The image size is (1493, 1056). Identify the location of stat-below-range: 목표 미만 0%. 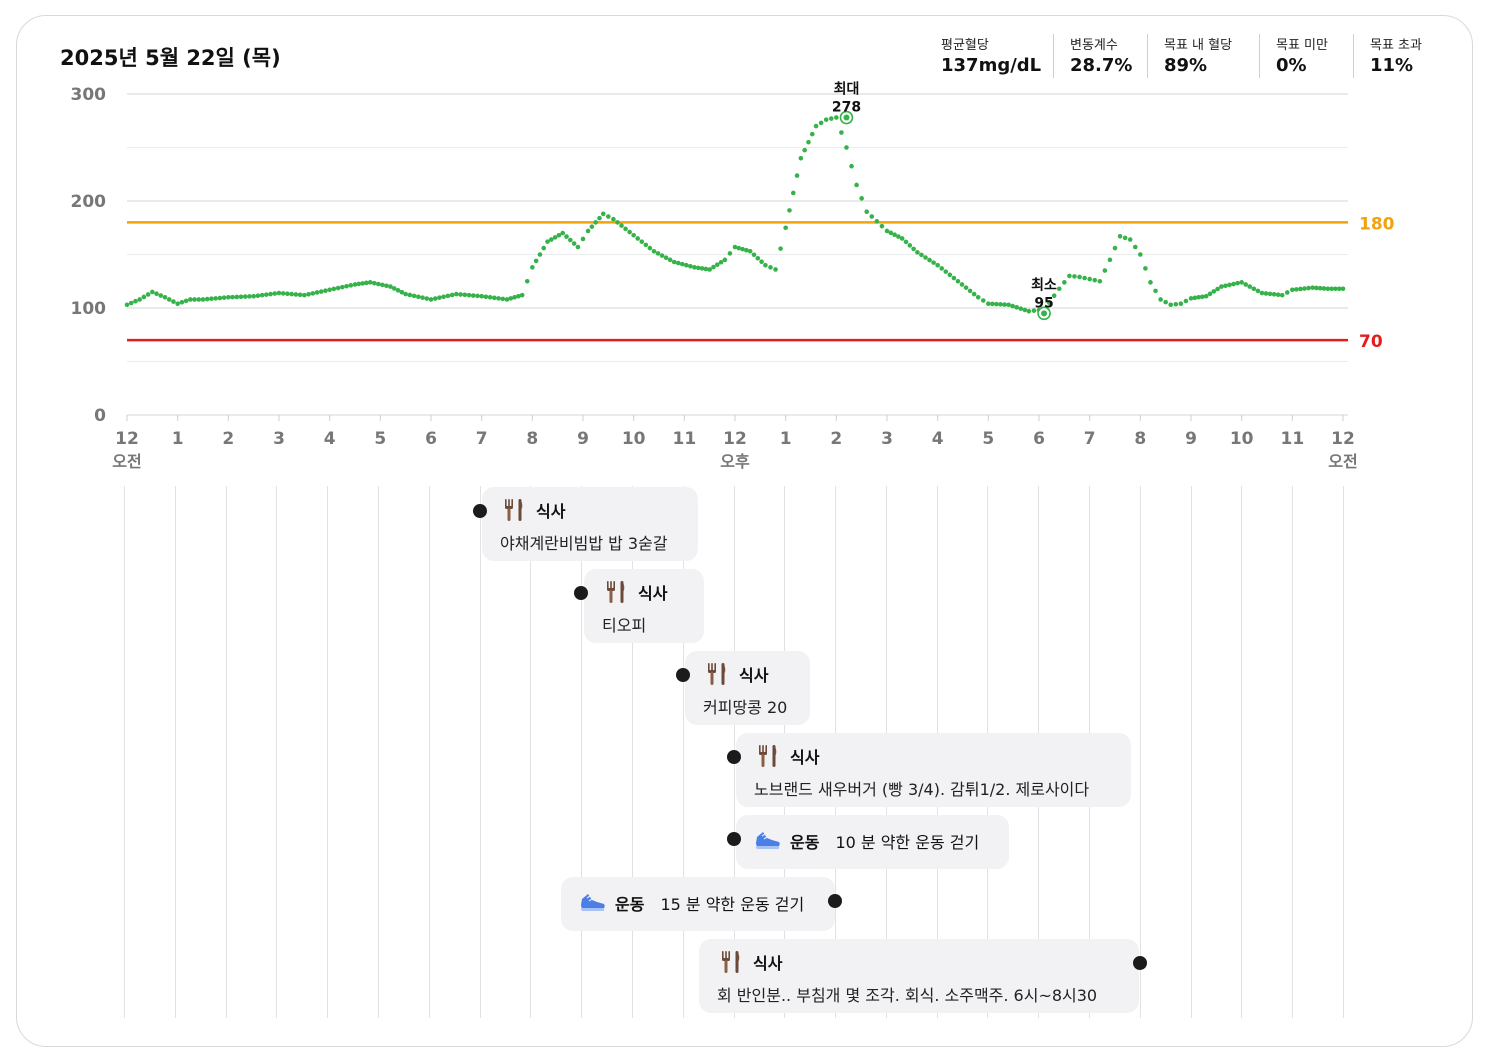
(1302, 55).